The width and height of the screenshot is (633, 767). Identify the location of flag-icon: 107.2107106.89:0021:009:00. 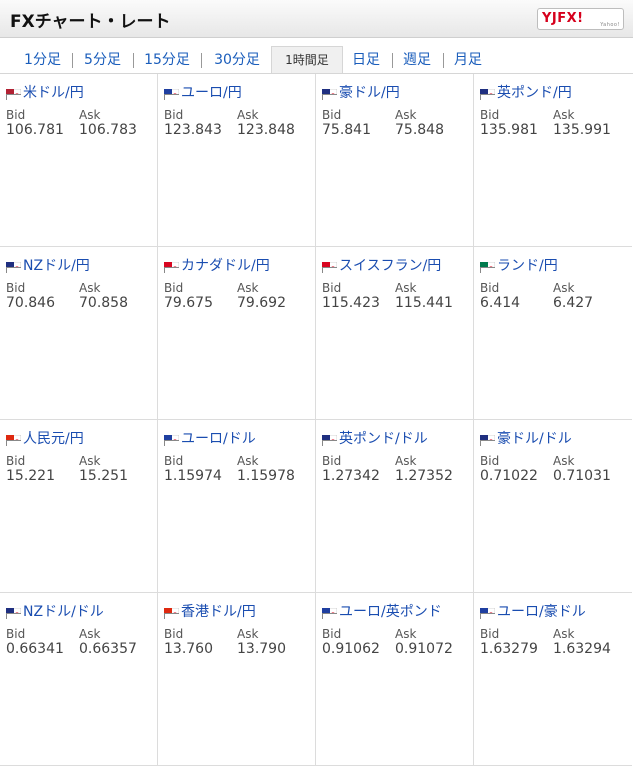
(75, 126).